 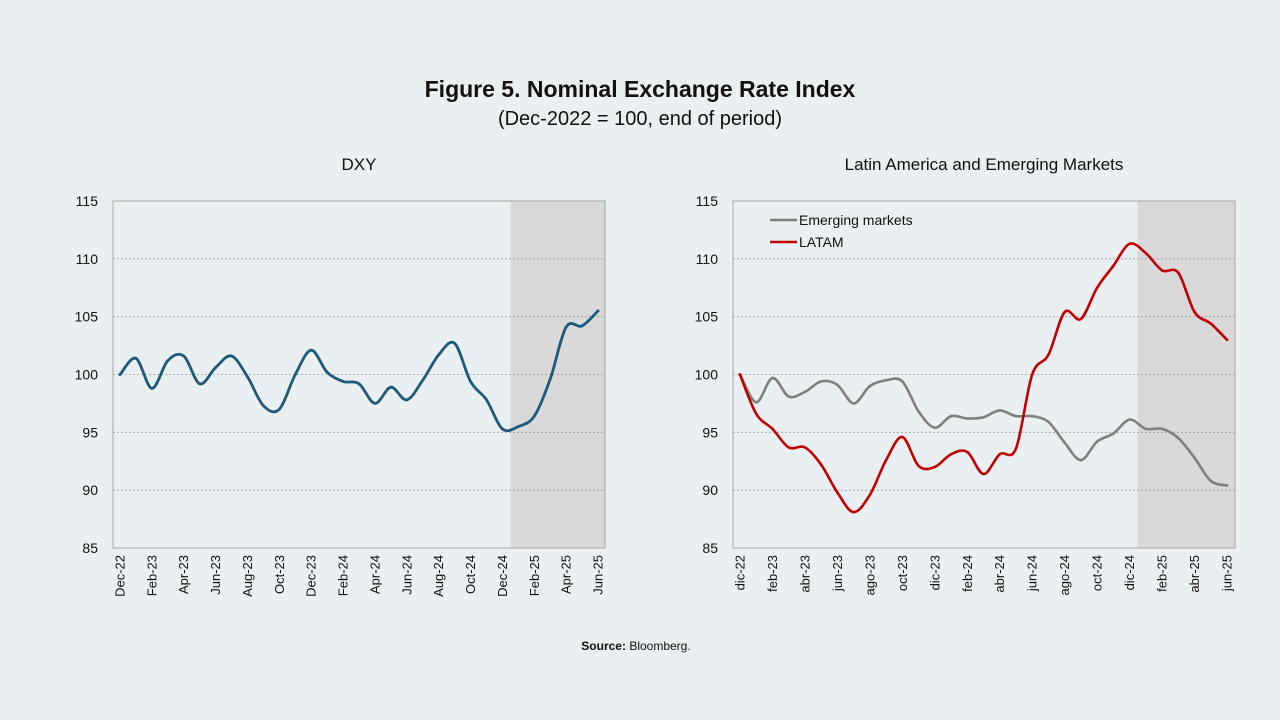 I want to click on latam-em-y-tick-label: 115, so click(x=707, y=201).